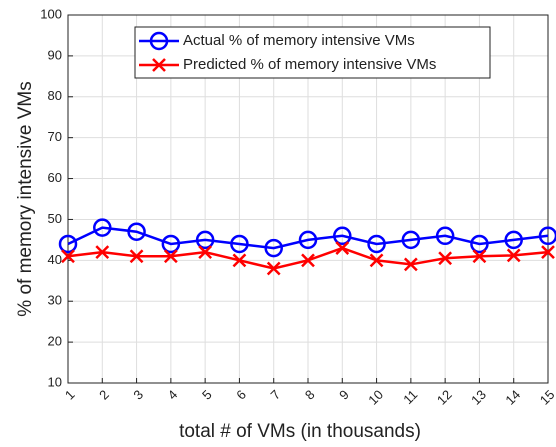 The width and height of the screenshot is (556, 447). I want to click on legend-label: Actual % of memory intensive VMs, so click(299, 40).